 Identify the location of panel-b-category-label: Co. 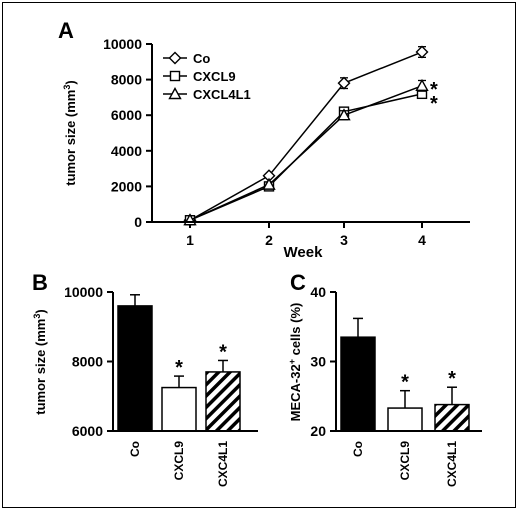
(135, 449).